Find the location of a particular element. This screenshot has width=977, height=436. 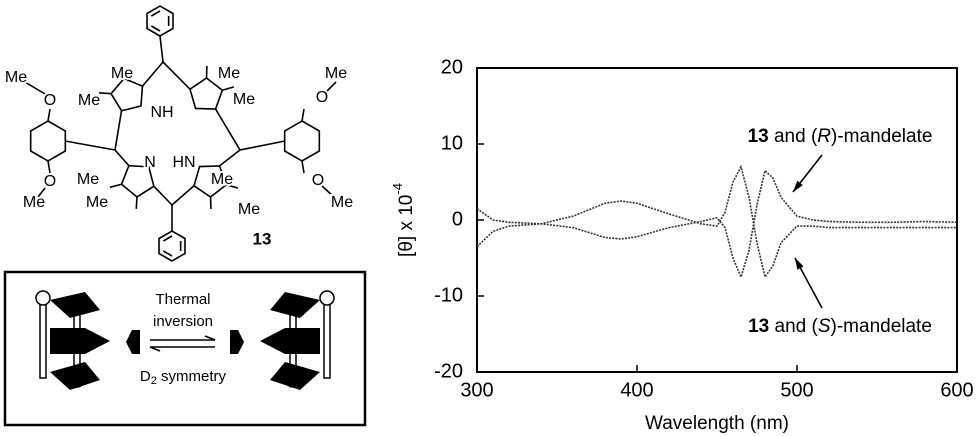

scheme-text-part: 2 is located at coordinates (154, 381).